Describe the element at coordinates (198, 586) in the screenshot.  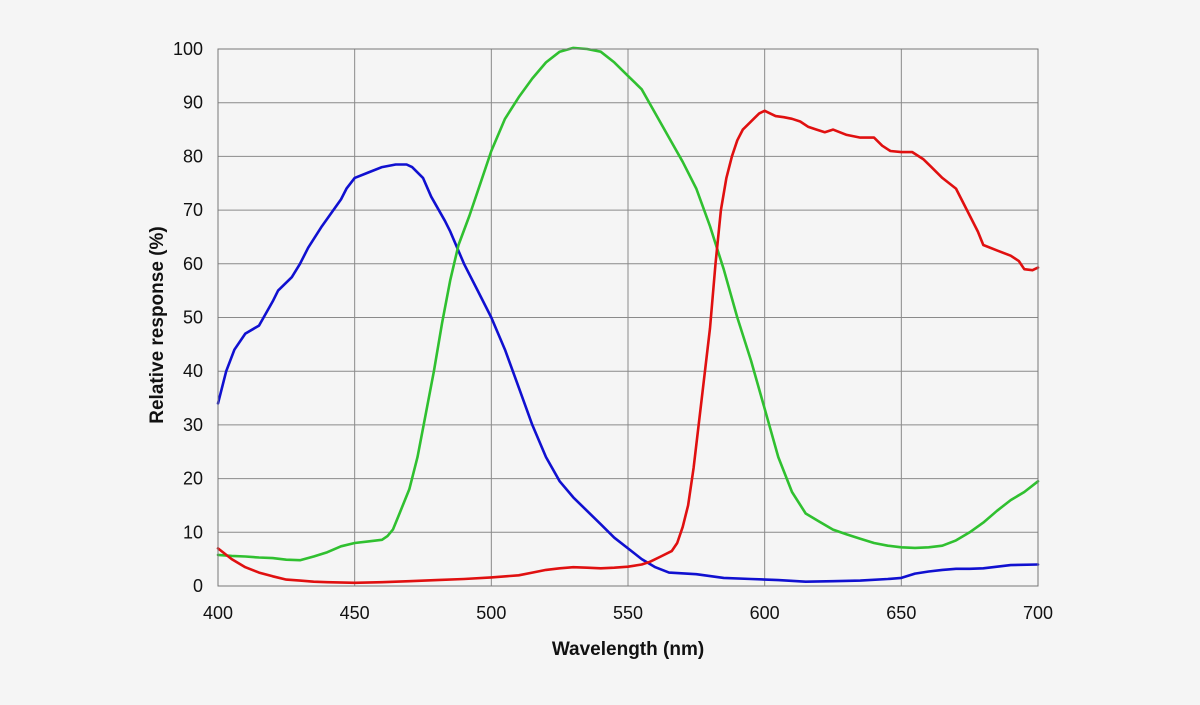
I see `y-tick-label: 0` at that location.